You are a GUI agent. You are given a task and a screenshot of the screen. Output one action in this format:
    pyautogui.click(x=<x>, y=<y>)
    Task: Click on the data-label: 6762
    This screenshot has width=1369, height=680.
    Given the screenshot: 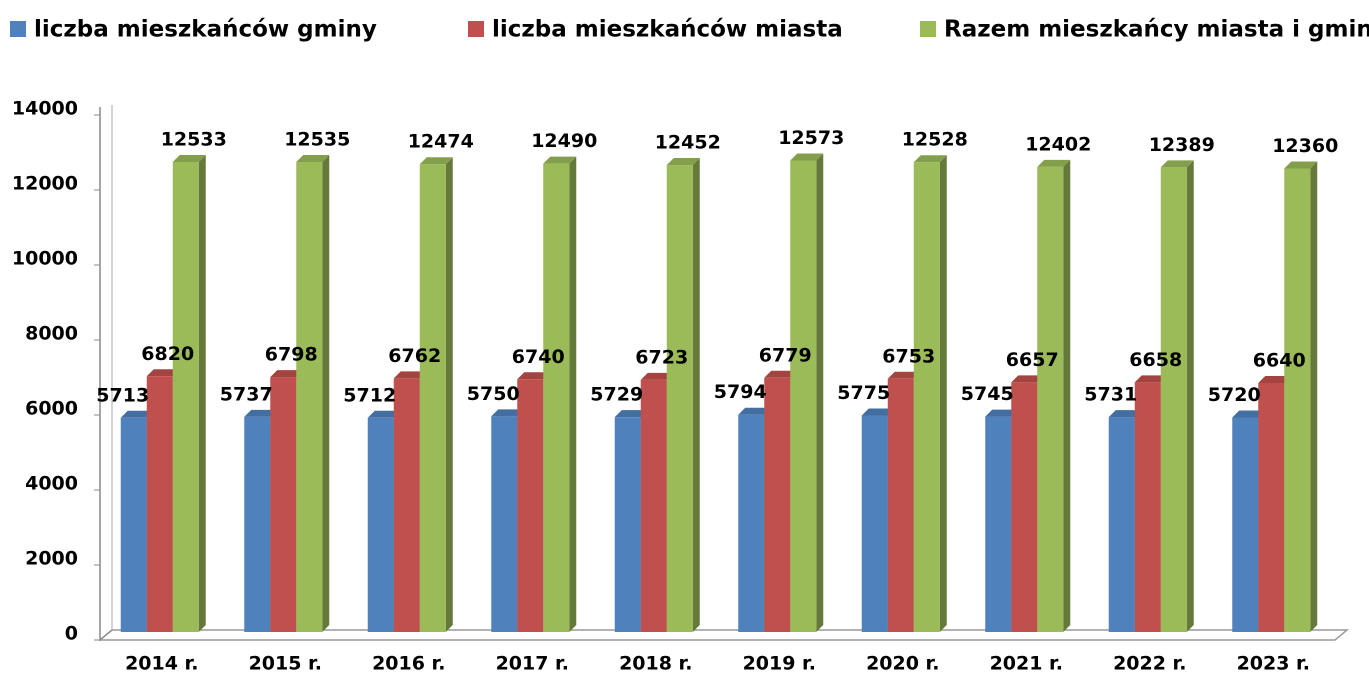 What is the action you would take?
    pyautogui.click(x=414, y=356)
    